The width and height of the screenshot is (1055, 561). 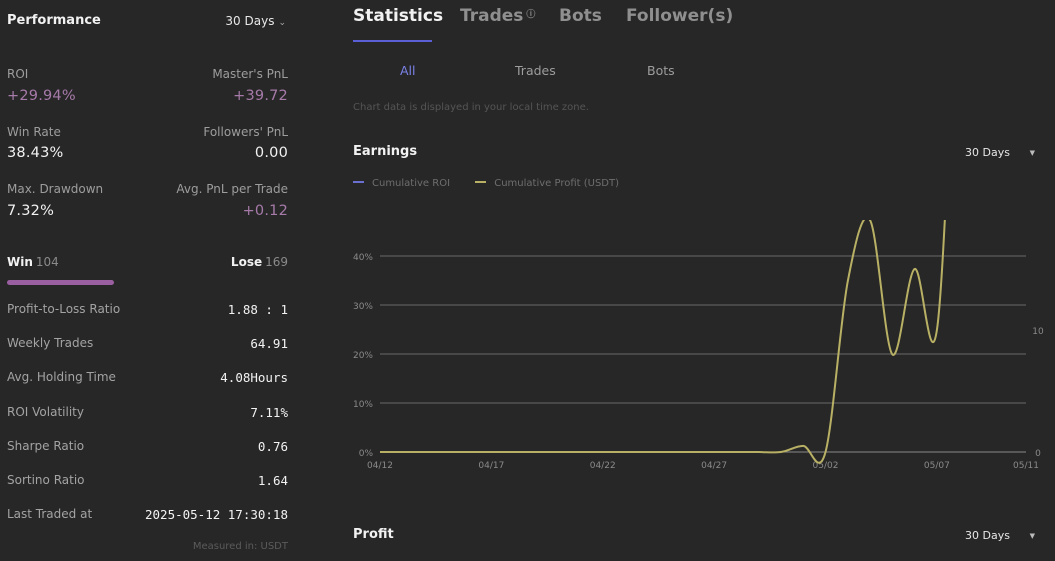 What do you see at coordinates (61, 282) in the screenshot?
I see `win-bar-fill` at bounding box center [61, 282].